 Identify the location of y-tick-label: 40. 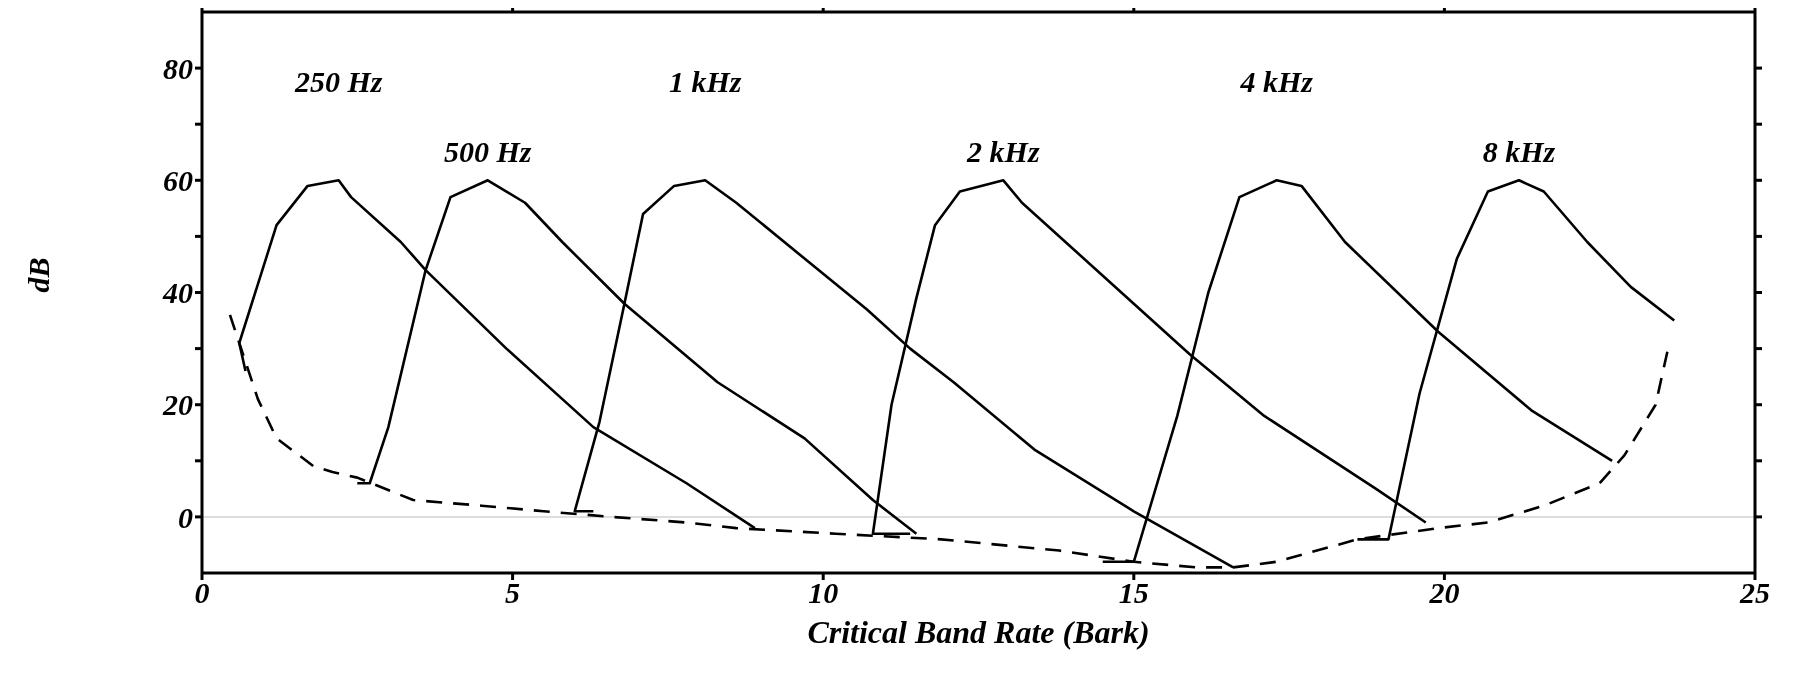
(177, 293).